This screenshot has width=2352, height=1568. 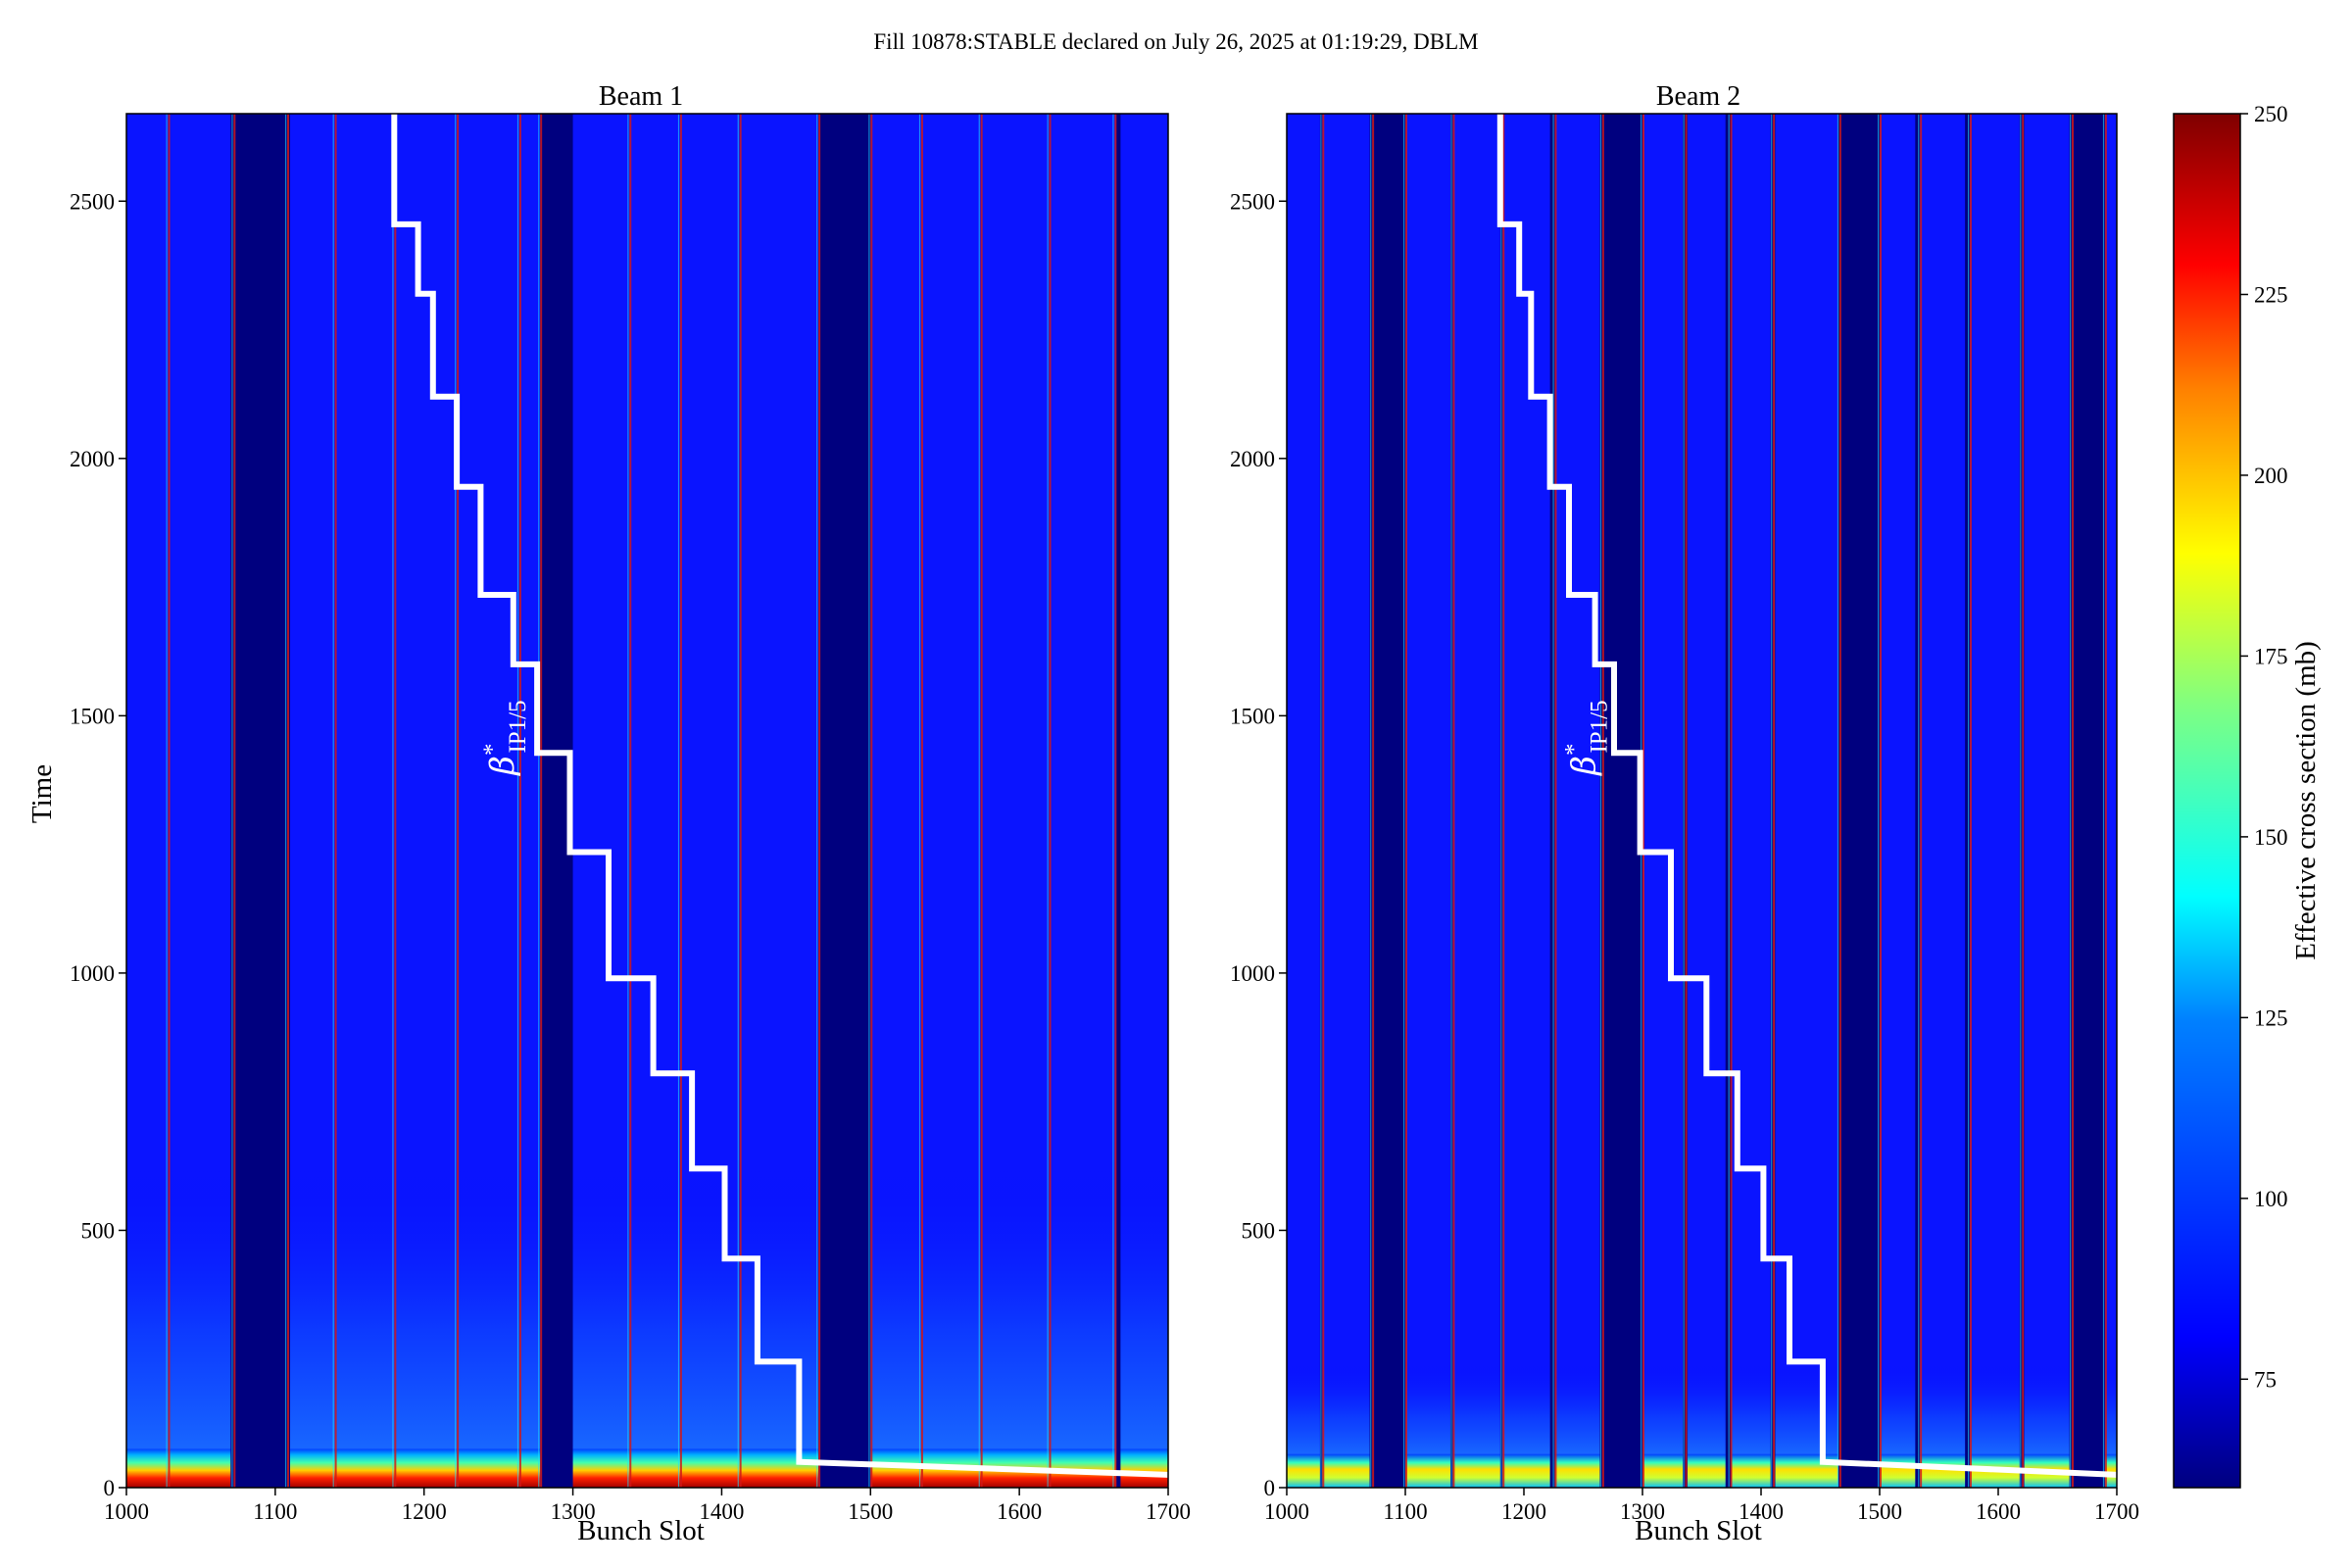 What do you see at coordinates (127, 1511) in the screenshot?
I see `beam1-xtick-label: 1000` at bounding box center [127, 1511].